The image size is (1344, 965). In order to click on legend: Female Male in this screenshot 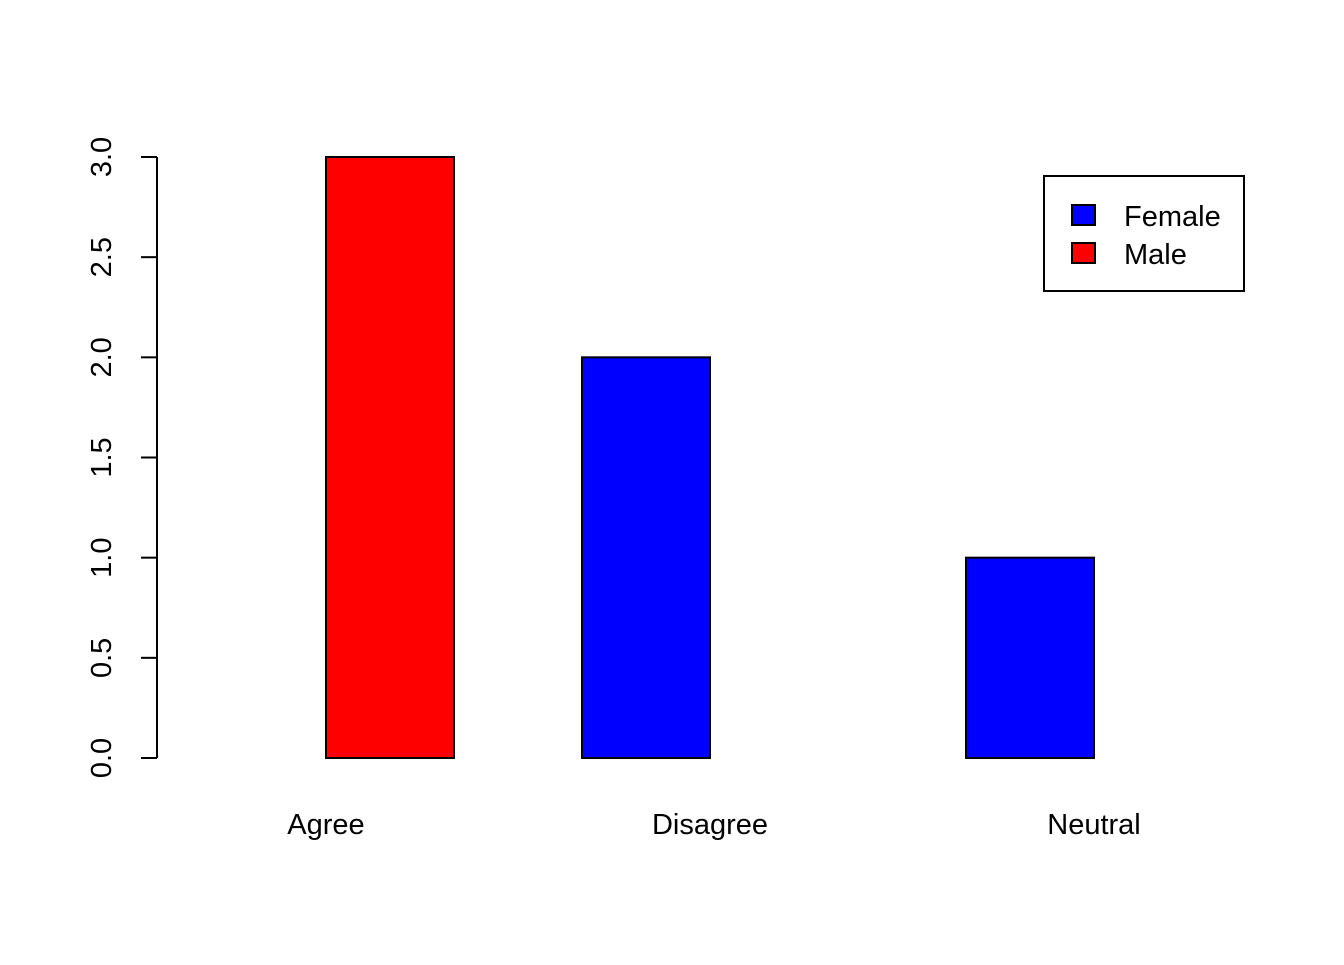, I will do `click(1144, 233)`.